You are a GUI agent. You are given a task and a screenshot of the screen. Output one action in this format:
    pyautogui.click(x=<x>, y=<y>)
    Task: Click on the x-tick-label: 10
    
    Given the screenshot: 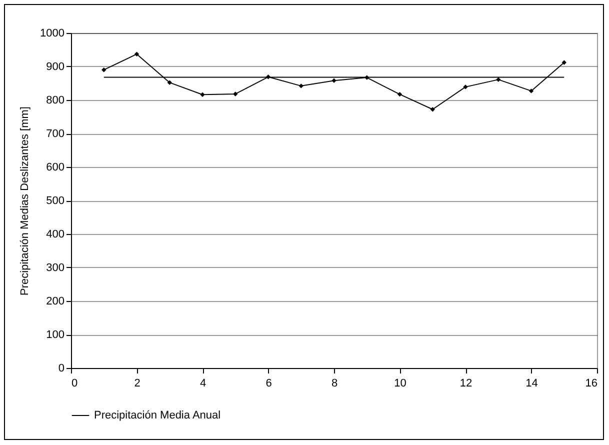 What is the action you would take?
    pyautogui.click(x=400, y=384)
    